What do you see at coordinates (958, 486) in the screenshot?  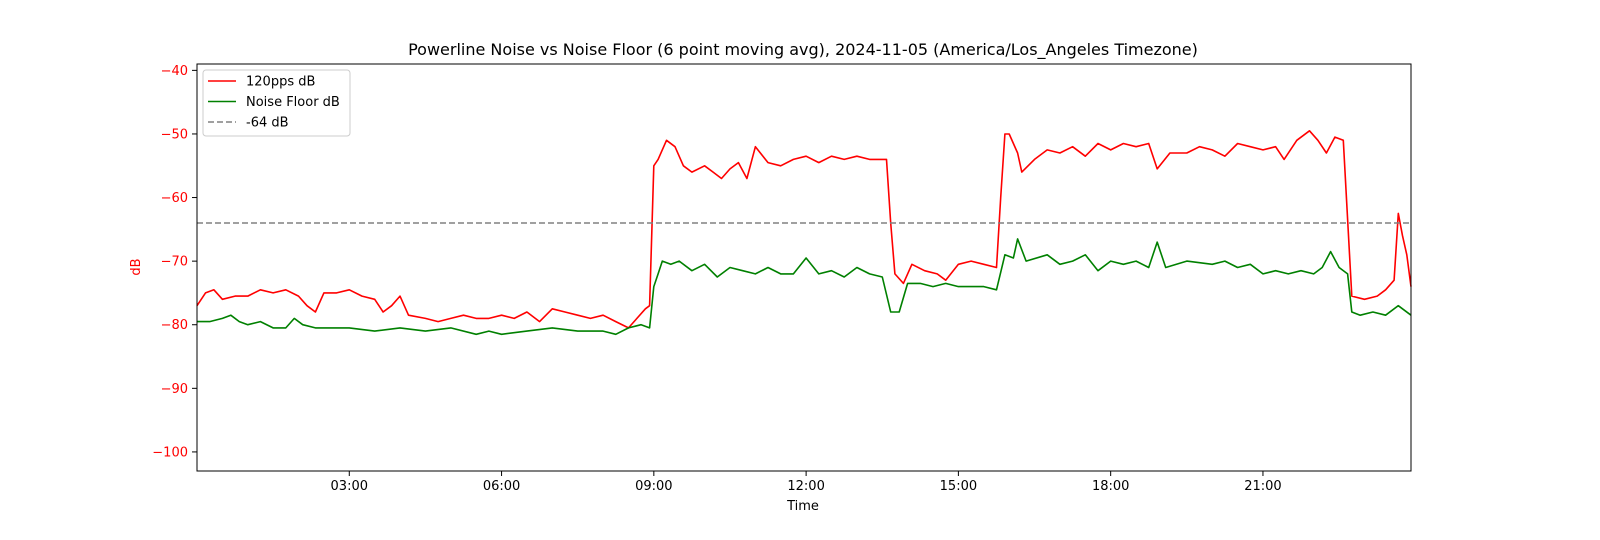 I see `x-tick-label: 15:00` at bounding box center [958, 486].